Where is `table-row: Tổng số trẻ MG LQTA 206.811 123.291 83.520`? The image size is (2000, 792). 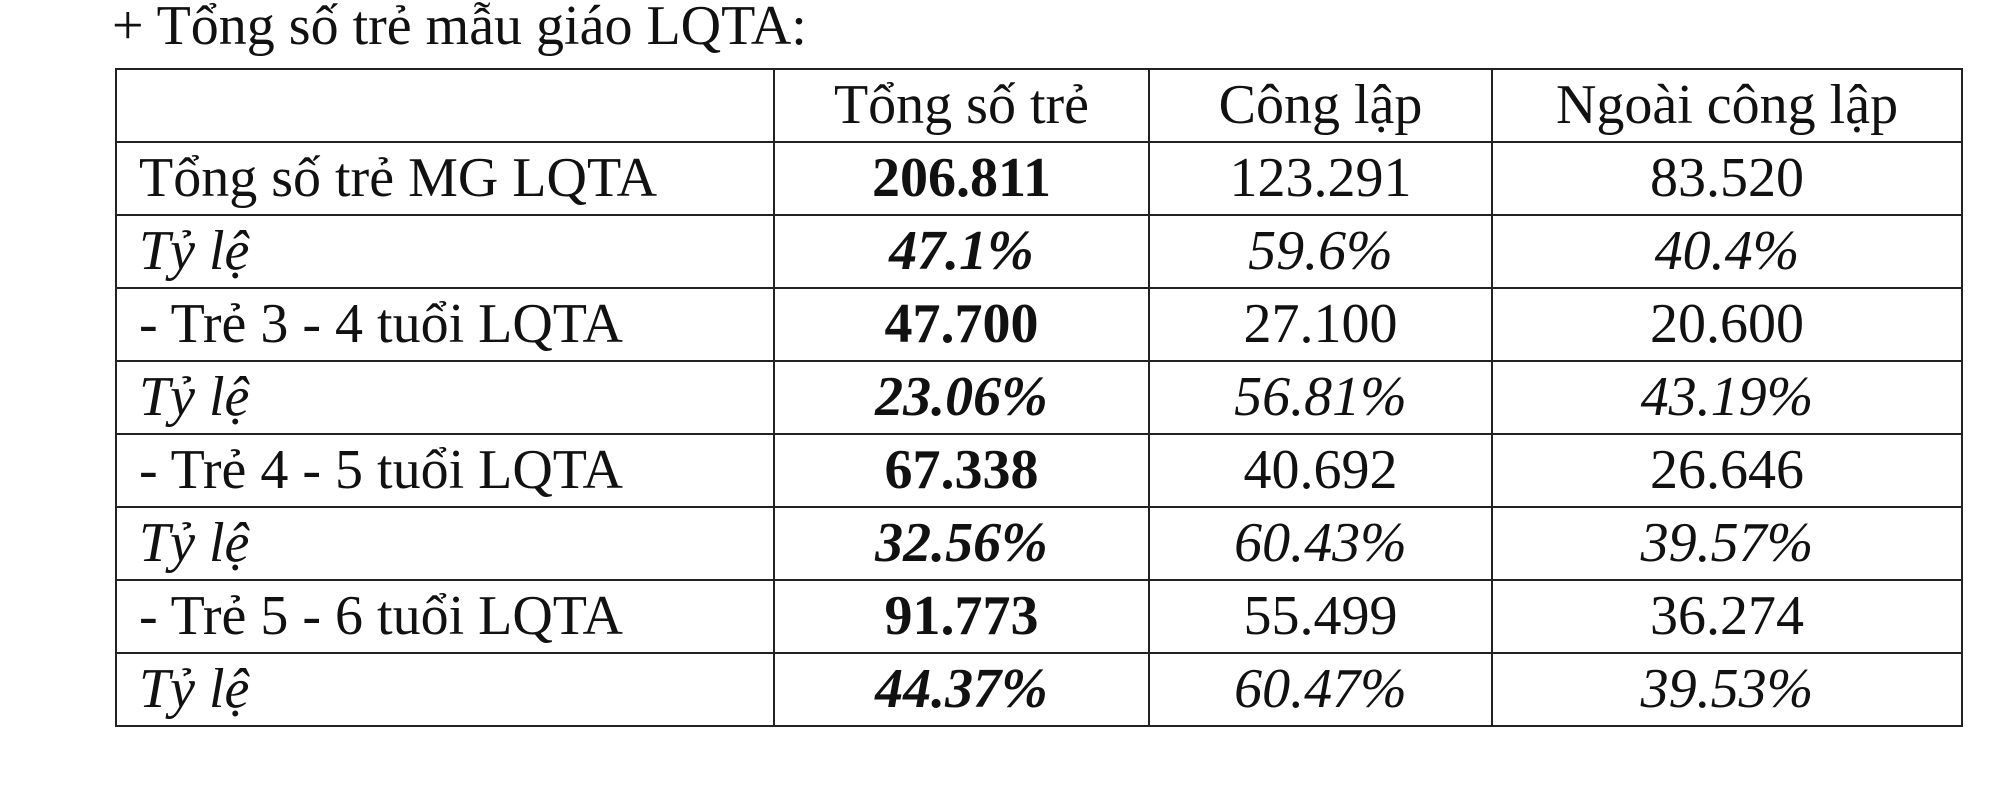 table-row: Tổng số trẻ MG LQTA 206.811 123.291 83.520 is located at coordinates (1039, 178).